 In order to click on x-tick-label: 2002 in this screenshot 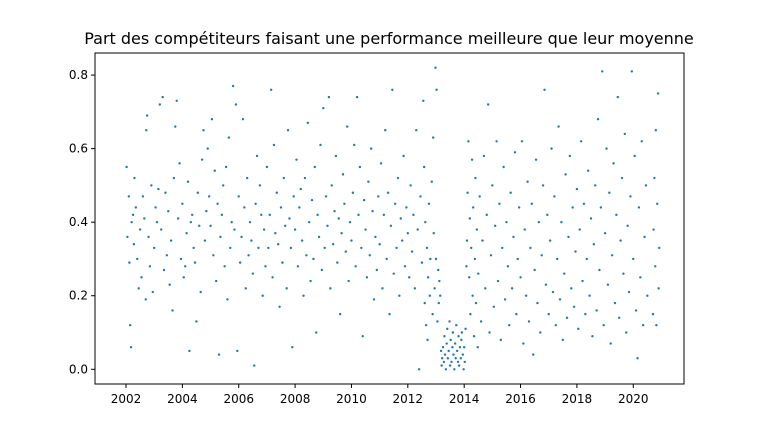, I will do `click(126, 399)`.